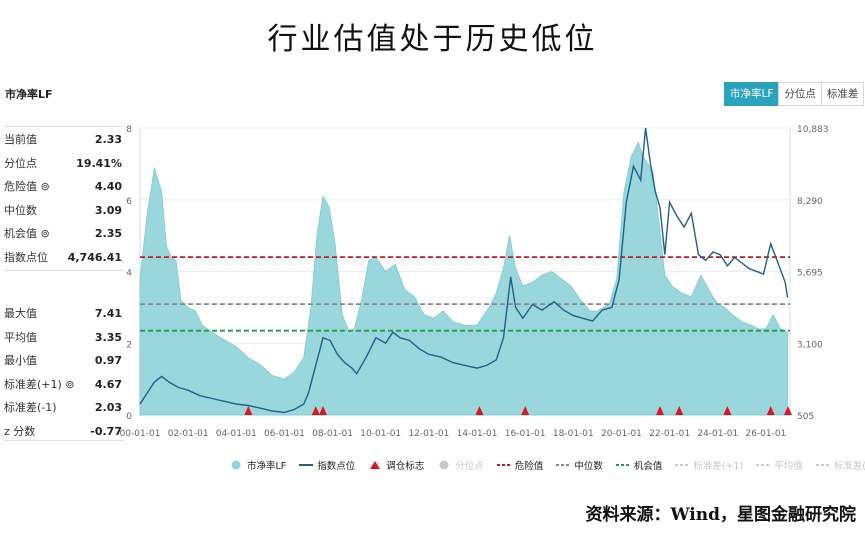 The image size is (865, 536). Describe the element at coordinates (20, 210) in the screenshot. I see `stat-label: 中位数` at that location.